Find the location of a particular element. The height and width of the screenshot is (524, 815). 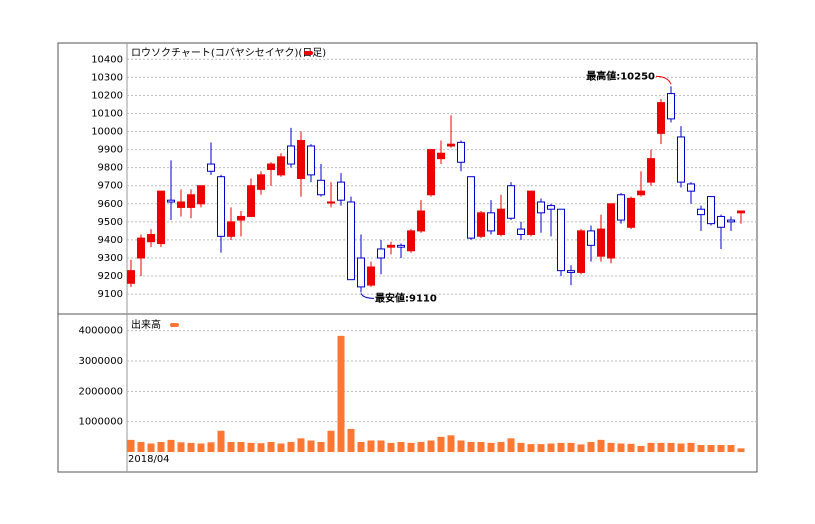

y-tick-label: 9700 is located at coordinates (110, 186).